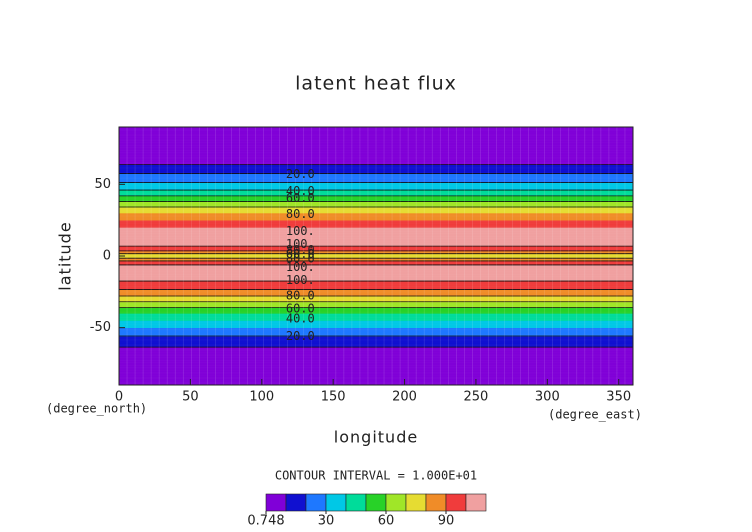 The image size is (752, 532). What do you see at coordinates (386, 521) in the screenshot?
I see `colorbar-tick-label: 60` at bounding box center [386, 521].